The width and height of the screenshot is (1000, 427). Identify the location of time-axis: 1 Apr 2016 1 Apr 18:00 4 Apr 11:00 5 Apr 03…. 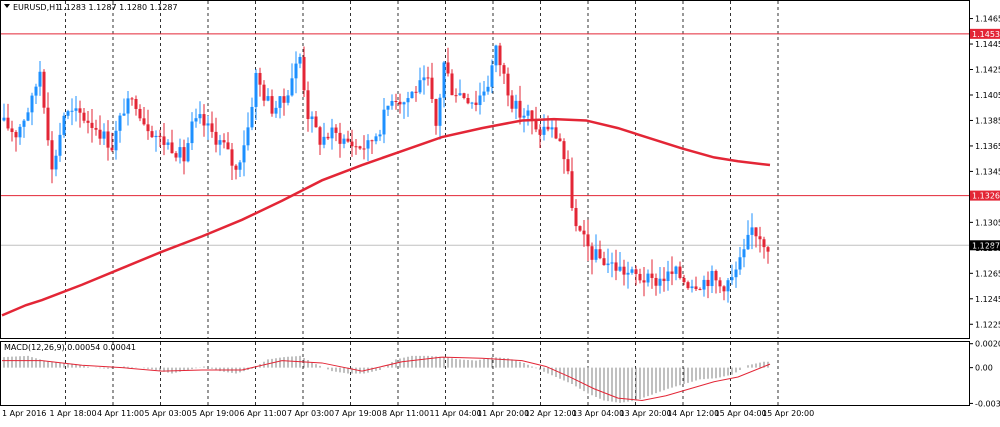
(408, 413).